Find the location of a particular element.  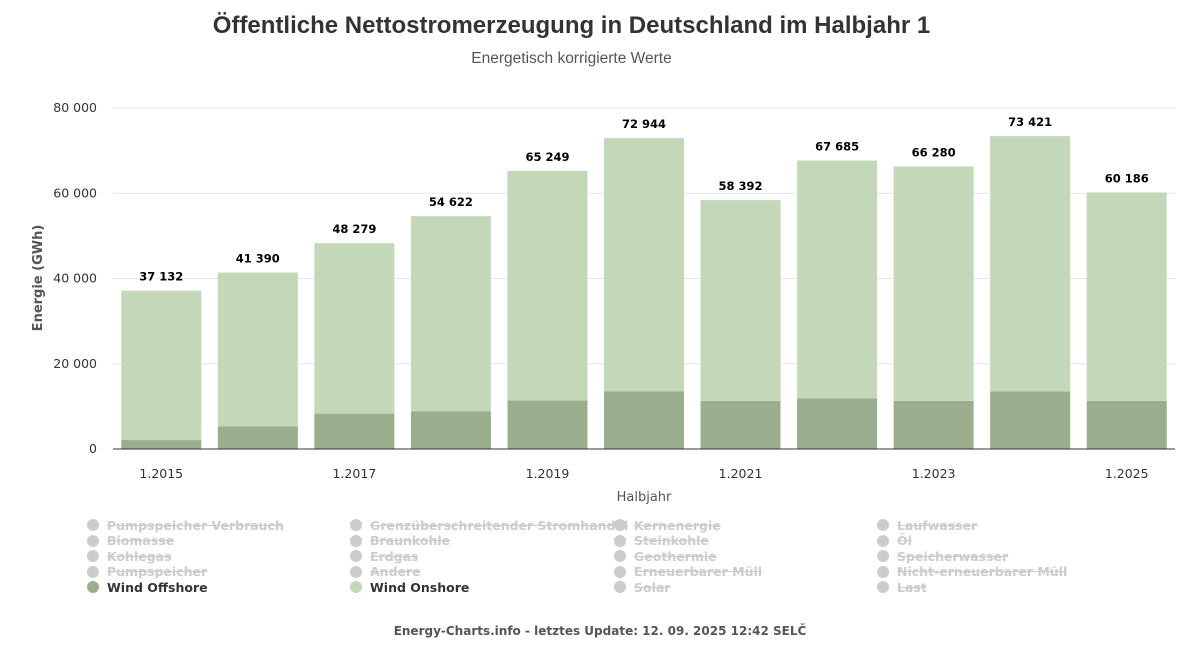

legend-label: Braunkohle is located at coordinates (410, 540).